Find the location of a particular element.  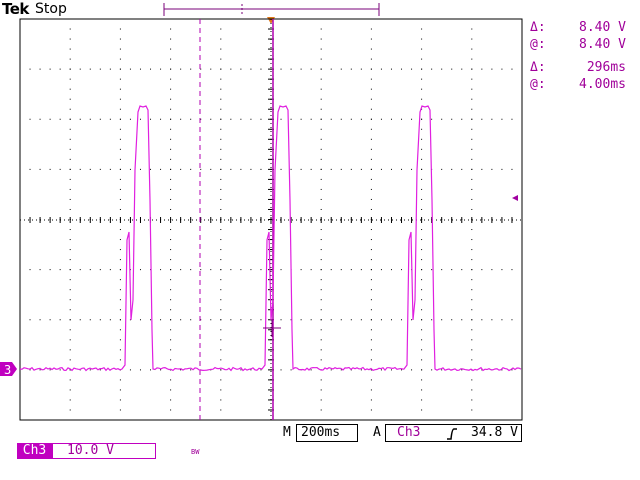

acquisition-state: Stop is located at coordinates (51, 9).